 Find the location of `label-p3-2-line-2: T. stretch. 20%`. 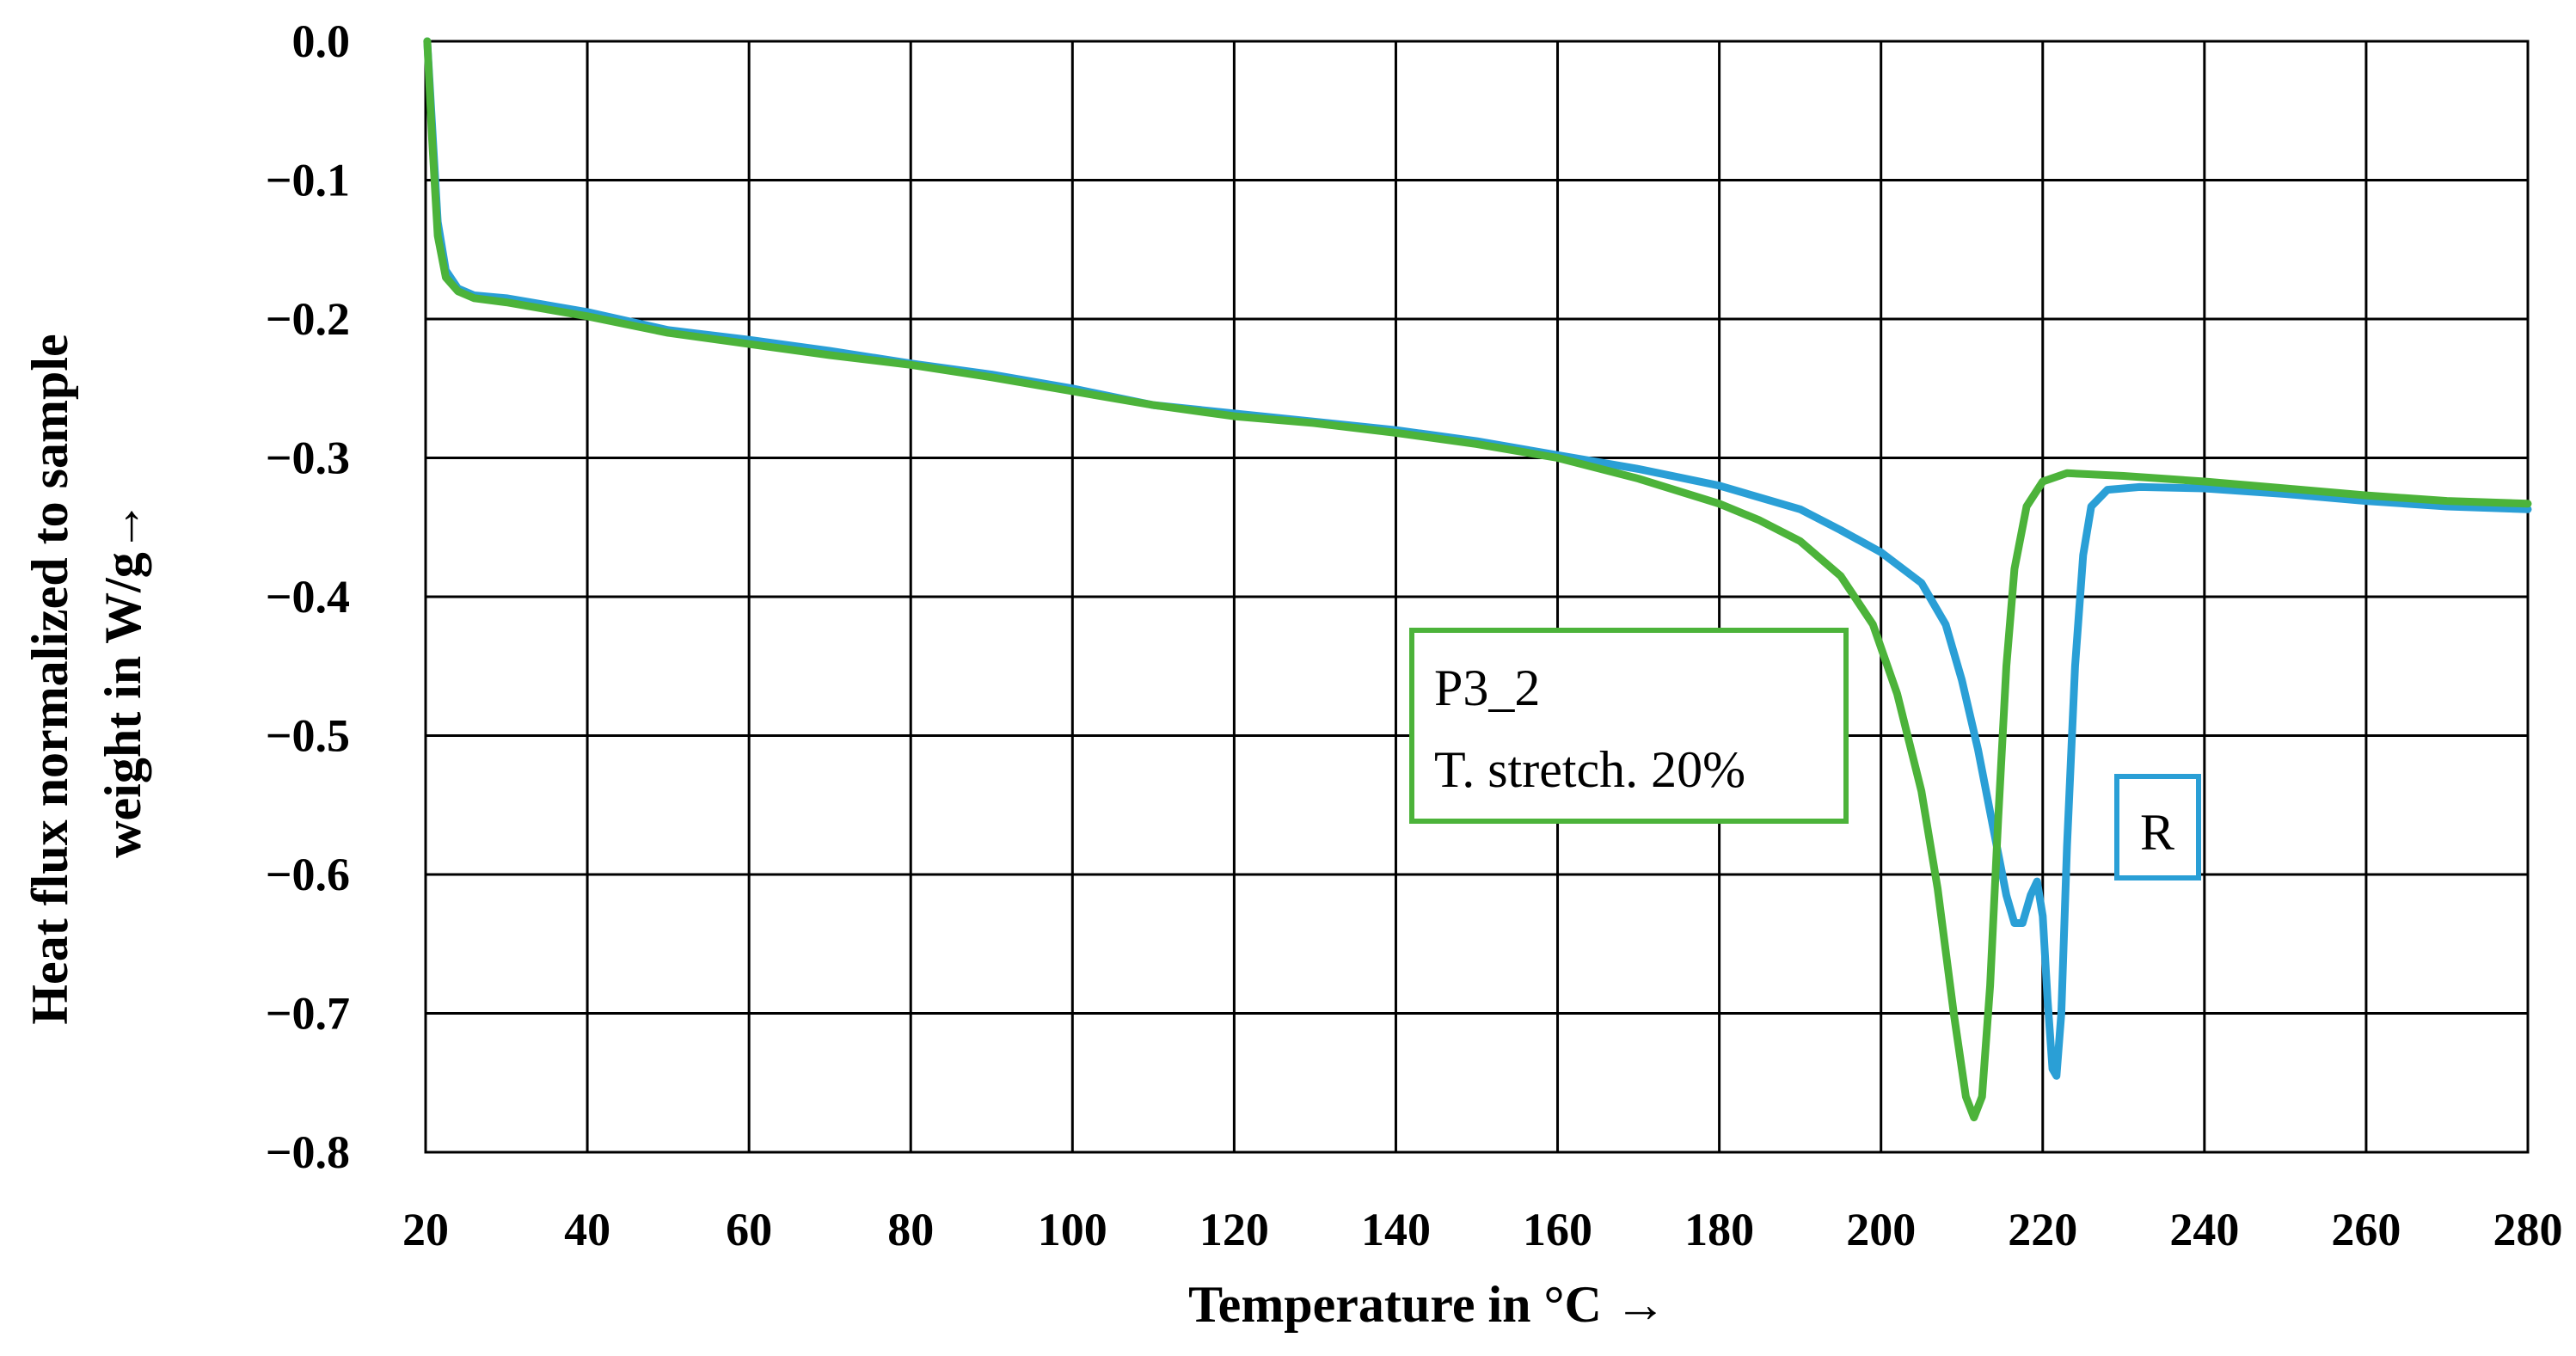

label-p3-2-line-2: T. stretch. 20% is located at coordinates (1589, 769).